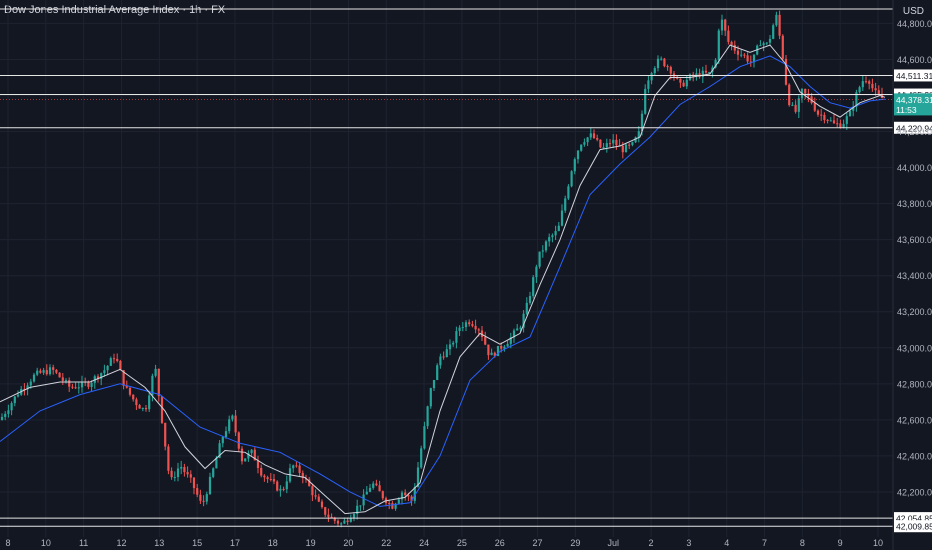 This screenshot has height=550, width=932. Describe the element at coordinates (914, 100) in the screenshot. I see `last-price-value: 44,378.31` at that location.